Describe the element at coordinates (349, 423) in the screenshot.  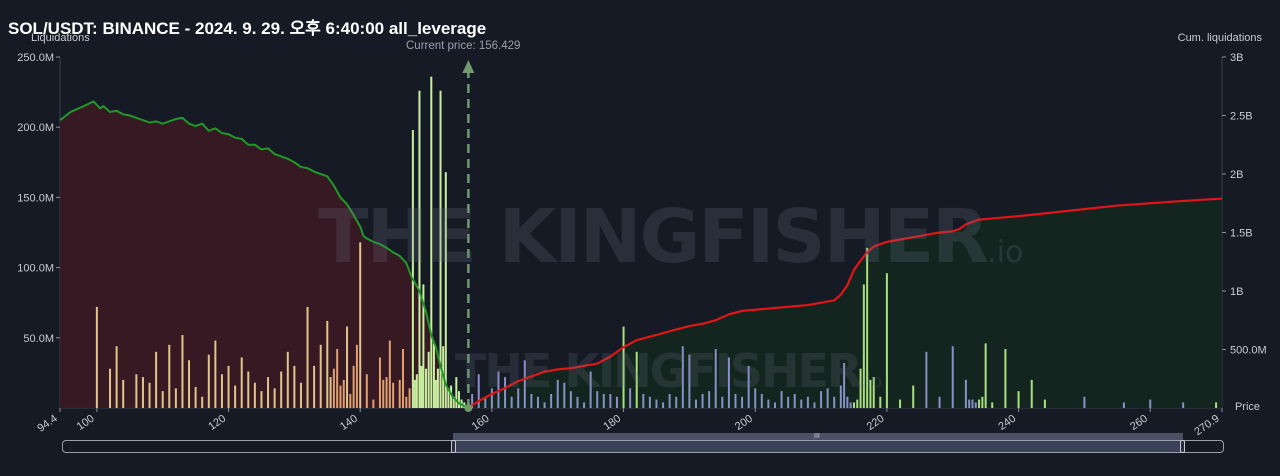
I see `x-tick-label: 140` at that location.